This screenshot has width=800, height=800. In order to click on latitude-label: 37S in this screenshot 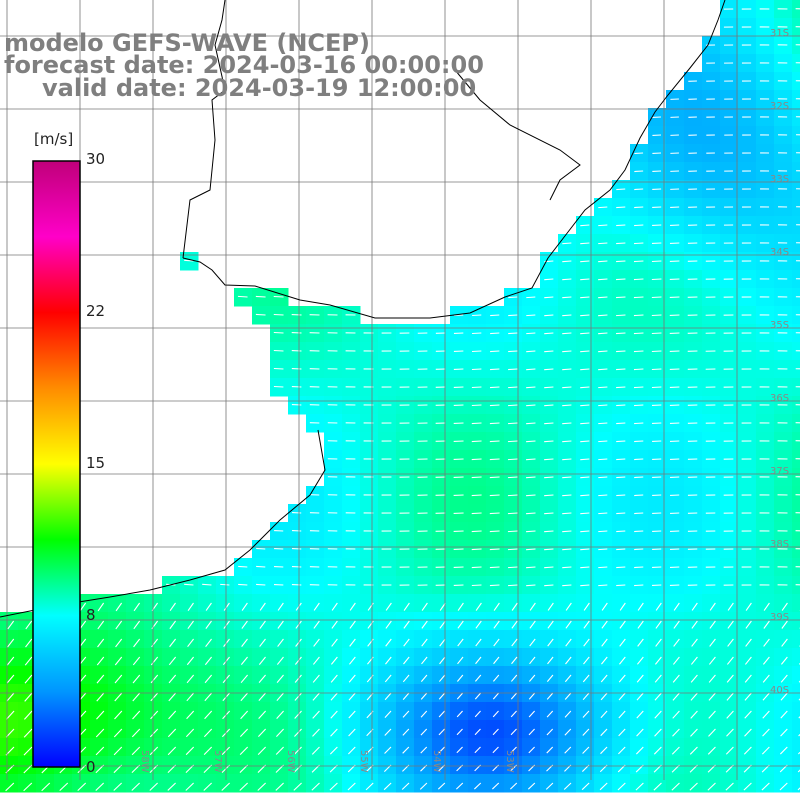, I will do `click(779, 471)`.